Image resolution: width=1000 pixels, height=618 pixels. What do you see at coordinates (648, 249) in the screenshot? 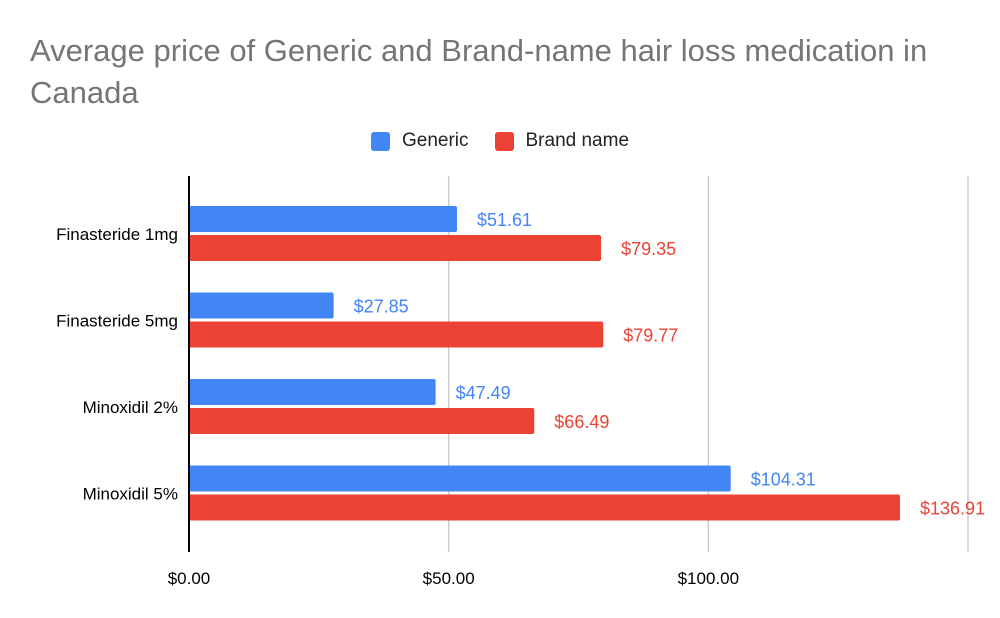
I see `data-label-brand-name-0: $79.35` at bounding box center [648, 249].